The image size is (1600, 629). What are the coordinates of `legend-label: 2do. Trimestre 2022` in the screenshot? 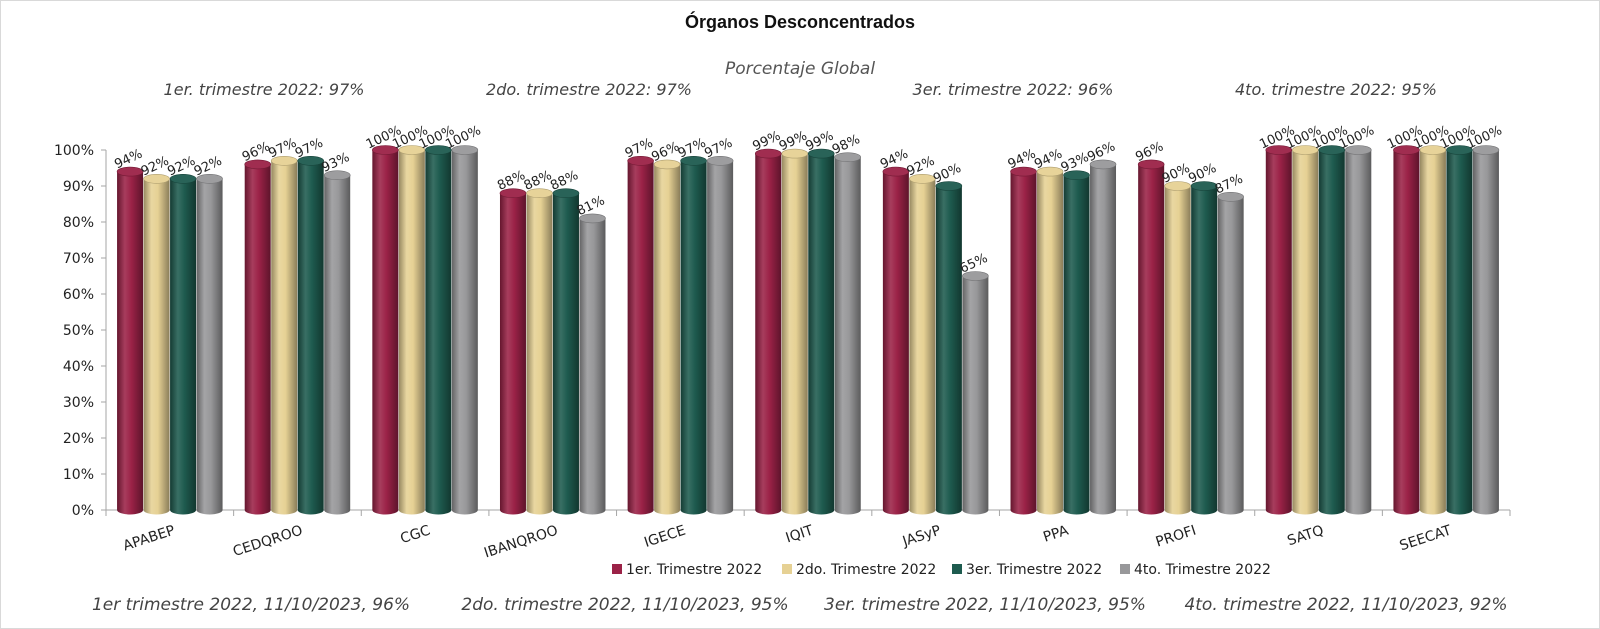 It's located at (866, 570).